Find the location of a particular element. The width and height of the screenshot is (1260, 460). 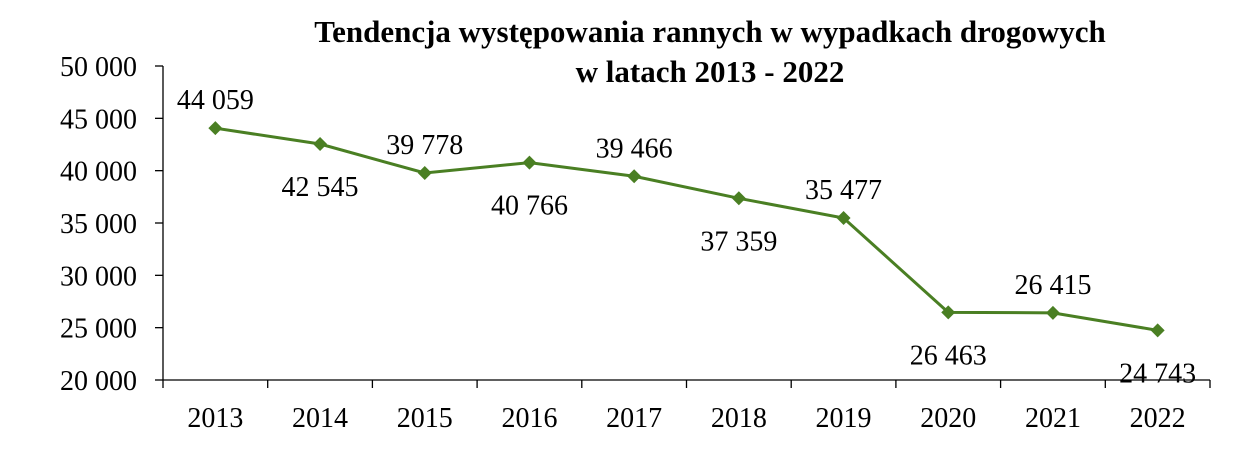

data-label: 42 545 is located at coordinates (320, 187).